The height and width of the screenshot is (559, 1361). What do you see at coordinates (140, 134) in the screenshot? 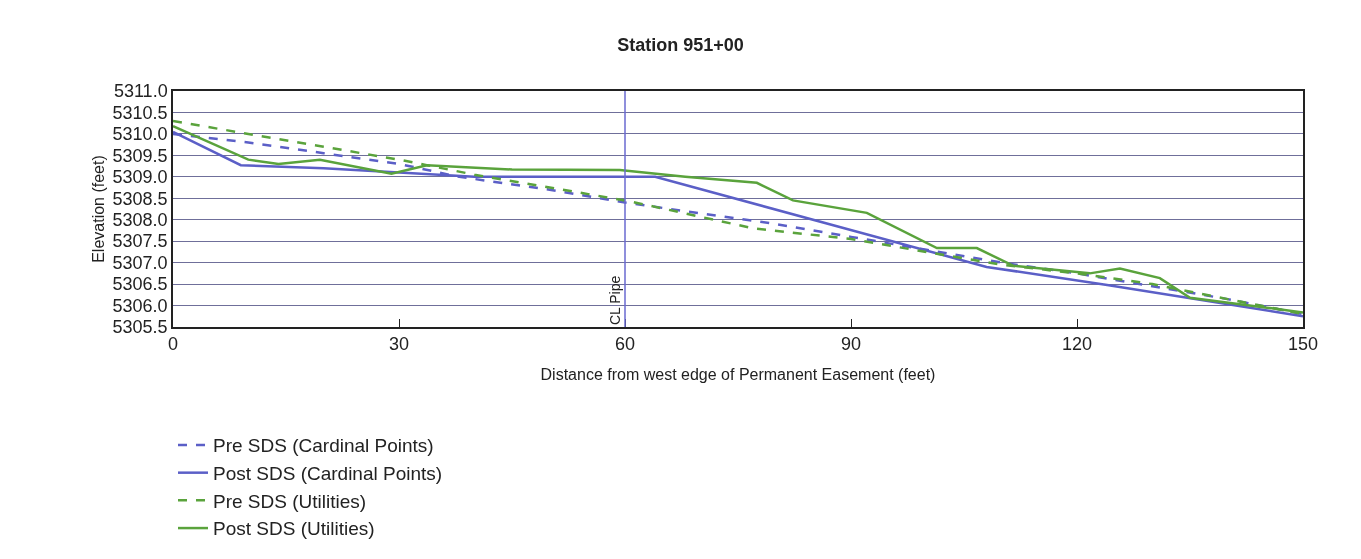
I see `y-tick-label: 5310.0` at bounding box center [140, 134].